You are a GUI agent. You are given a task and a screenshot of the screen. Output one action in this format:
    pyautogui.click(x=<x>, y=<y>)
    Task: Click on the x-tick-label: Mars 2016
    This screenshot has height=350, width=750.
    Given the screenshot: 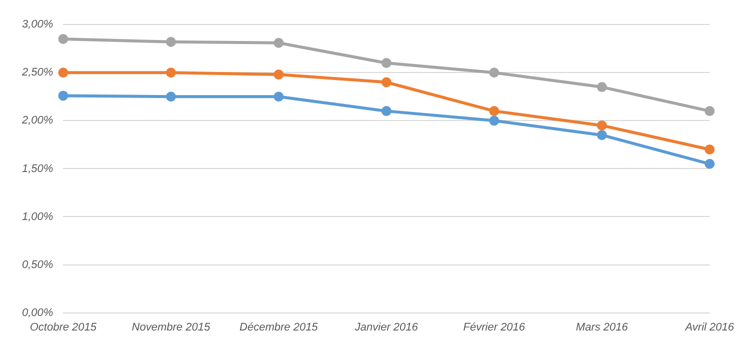 What is the action you would take?
    pyautogui.click(x=602, y=327)
    